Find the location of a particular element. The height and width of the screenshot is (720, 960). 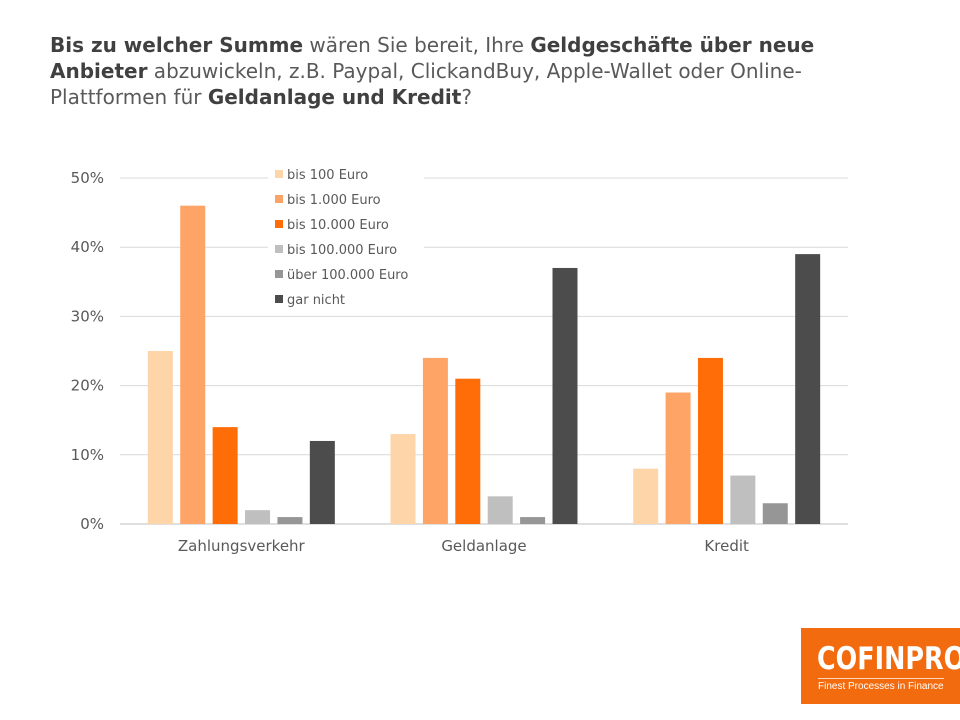

title-part: Geldgeschäfte über neue Anbieter is located at coordinates (432, 58).